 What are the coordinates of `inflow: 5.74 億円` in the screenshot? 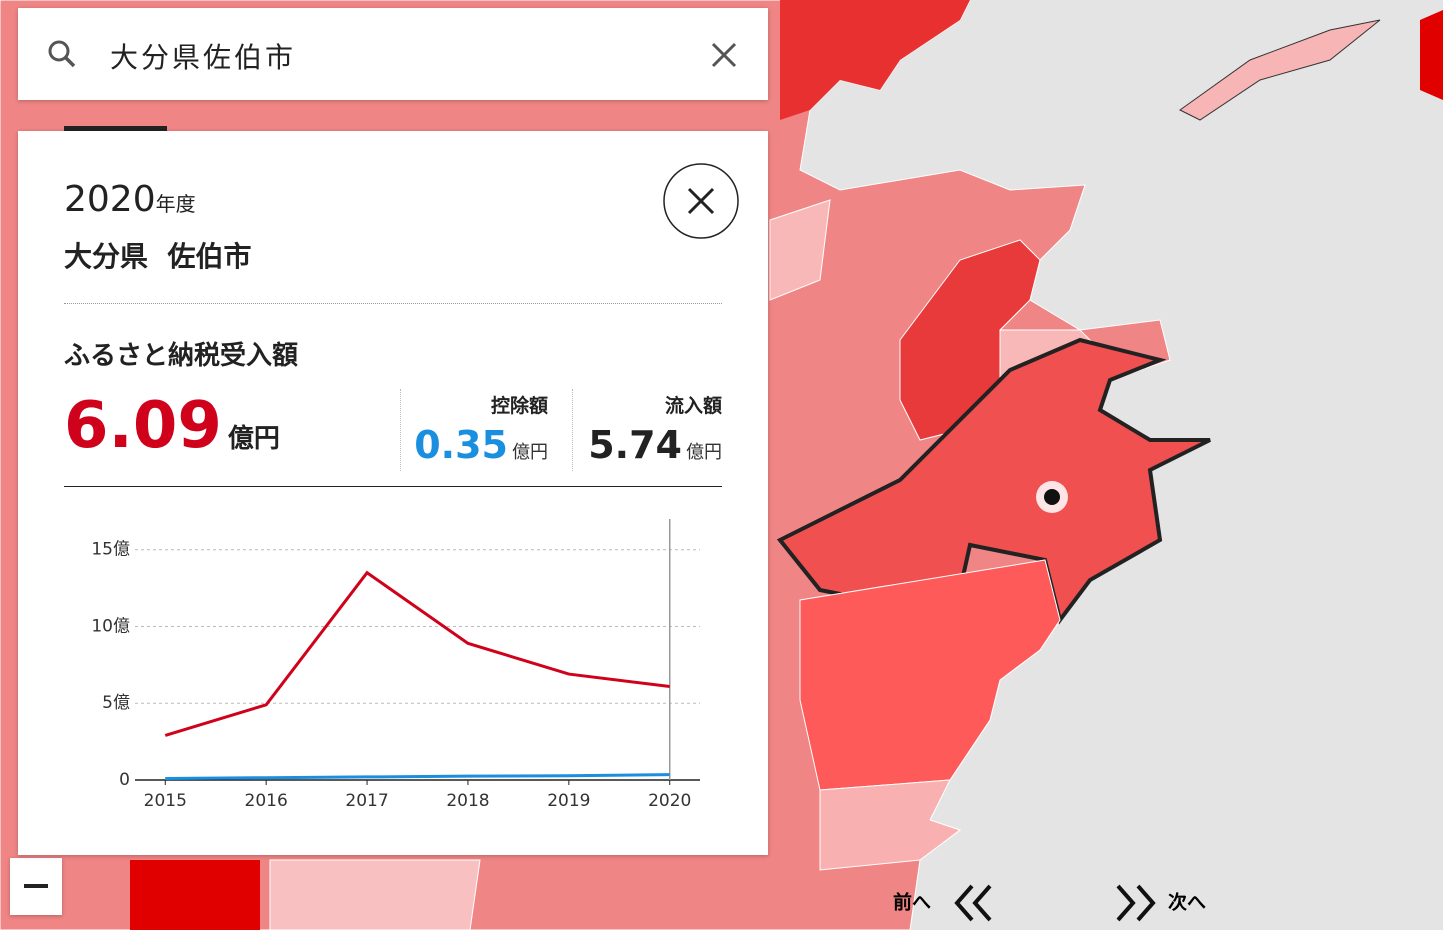 It's located at (650, 445).